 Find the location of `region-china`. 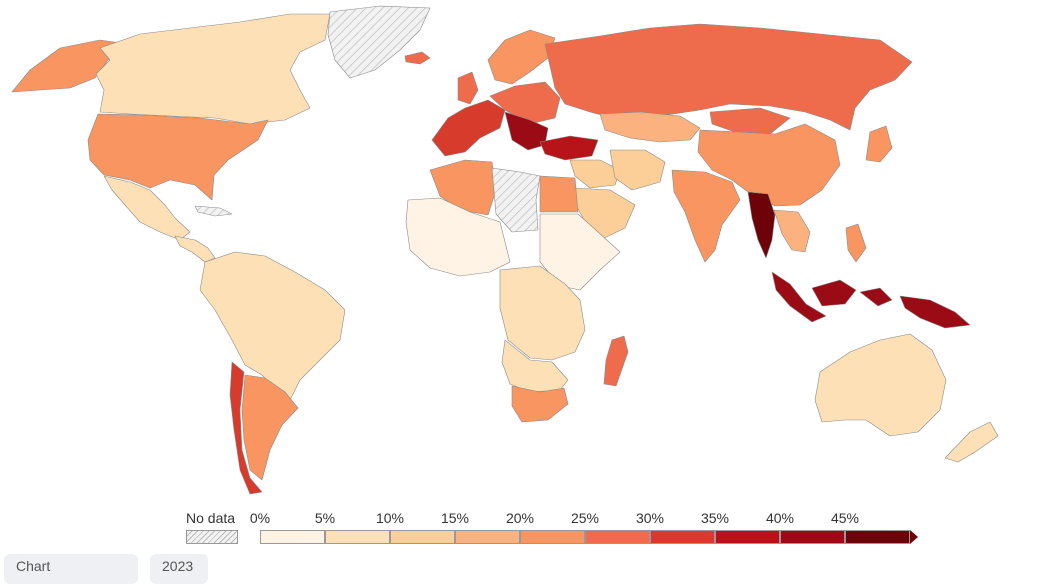

region-china is located at coordinates (769, 165).